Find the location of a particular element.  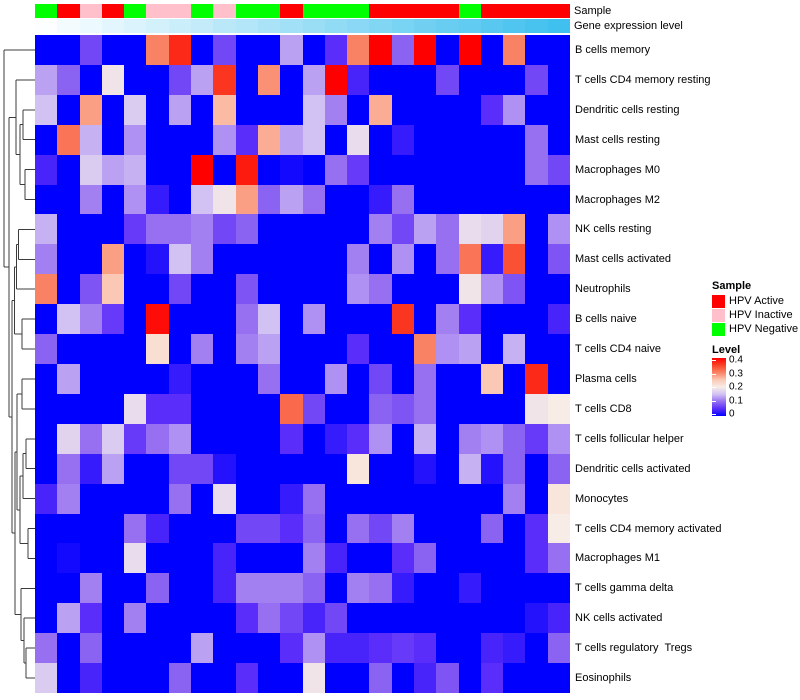

row-label: T cells CD8 is located at coordinates (603, 408).